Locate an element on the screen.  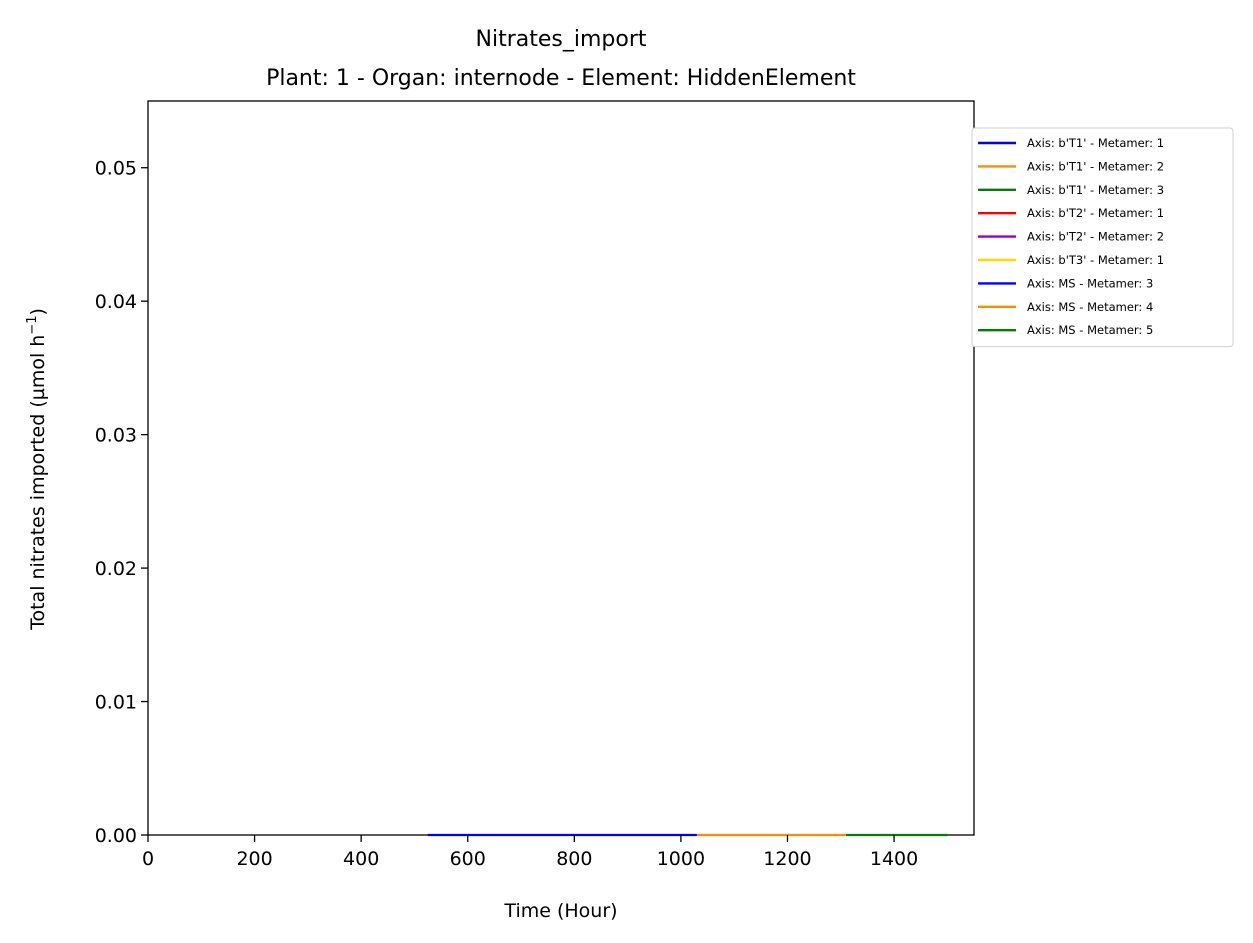
y-axis-label-text: Total nitrates imported (µmol h is located at coordinates (38, 483).